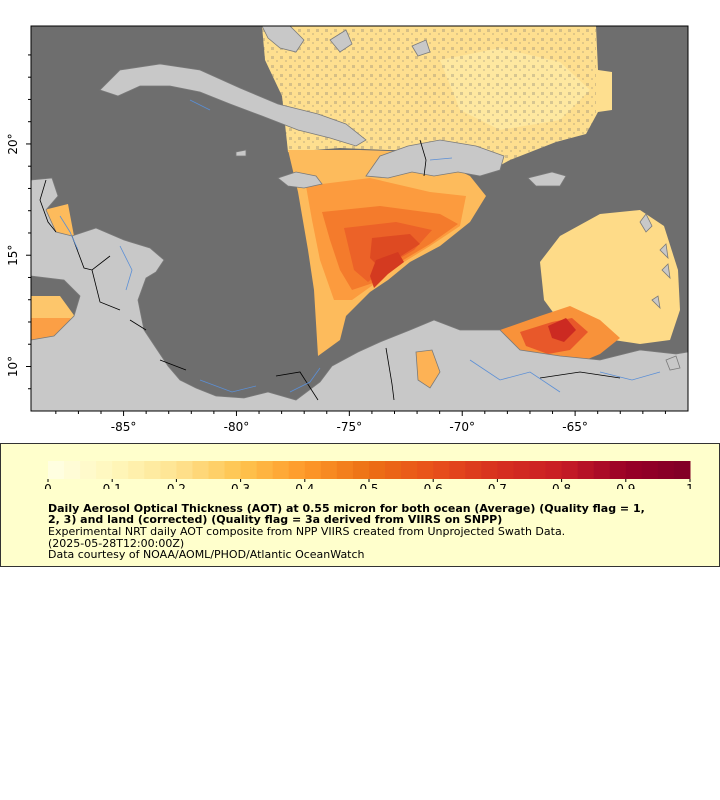 Image resolution: width=720 pixels, height=800 pixels. What do you see at coordinates (497, 485) in the screenshot?
I see `colorbar-tick-label: 0.7` at bounding box center [497, 485].